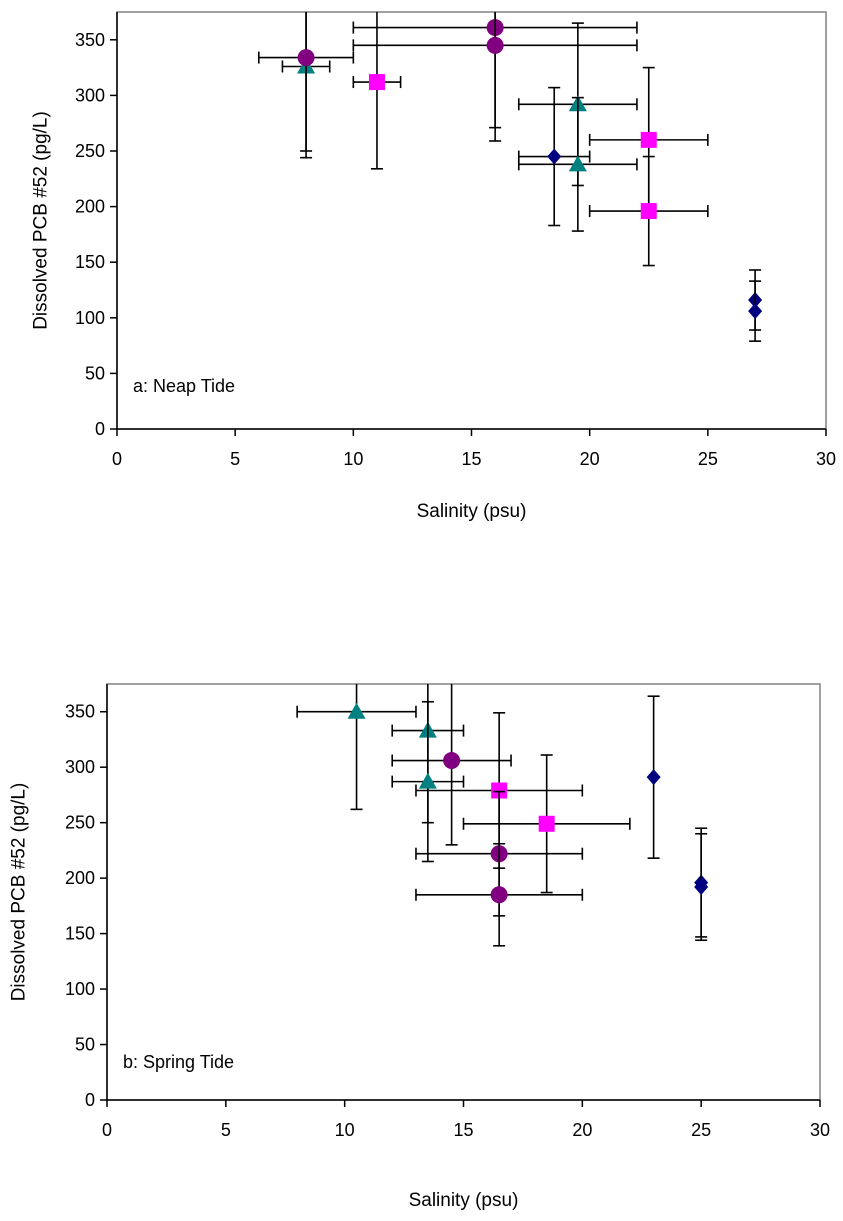  I want to click on data-marks, so click(502, 815).